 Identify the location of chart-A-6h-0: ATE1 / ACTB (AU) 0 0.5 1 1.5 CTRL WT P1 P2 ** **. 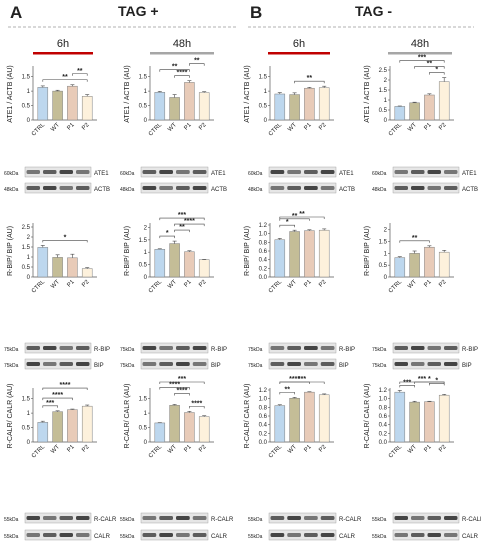
(52, 101).